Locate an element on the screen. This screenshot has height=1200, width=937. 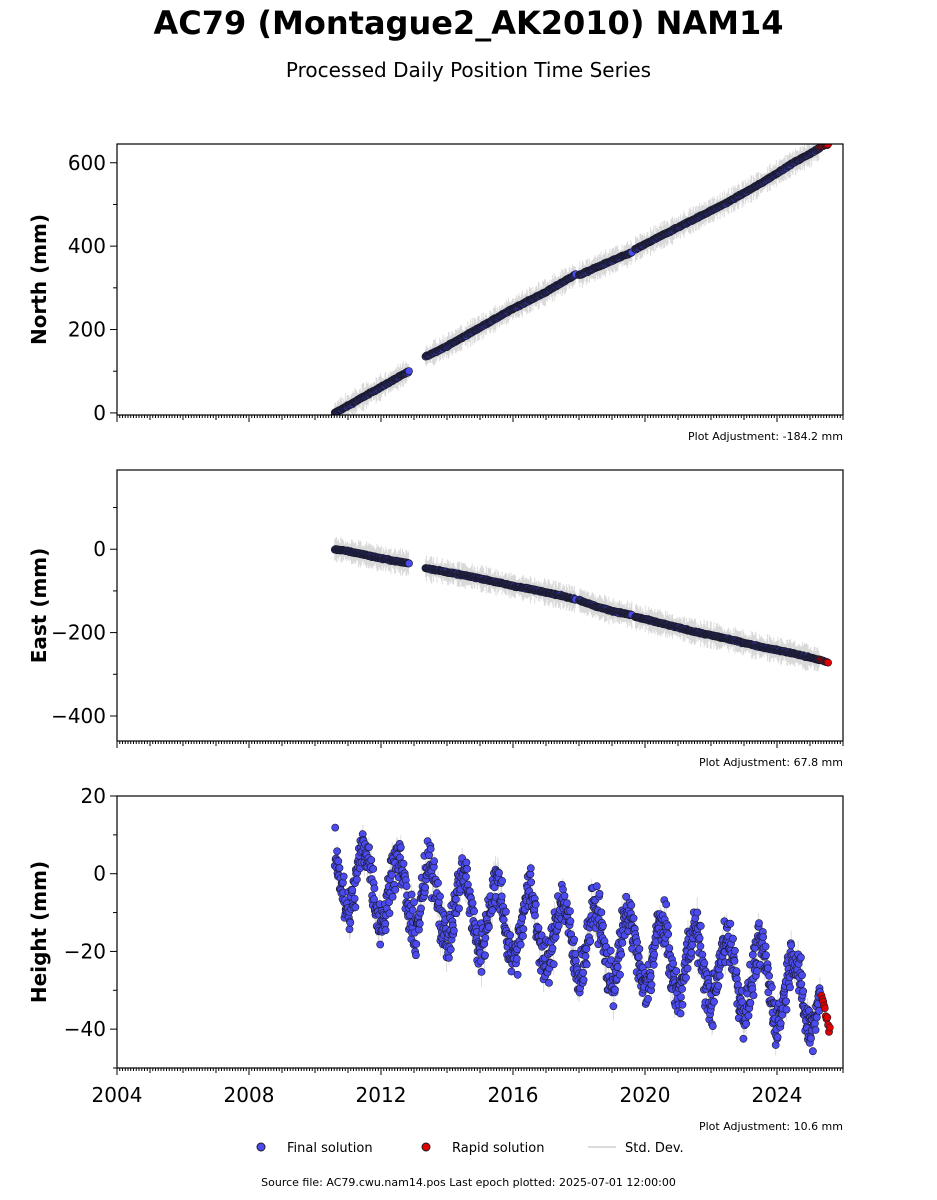
y-tick-label: 400 is located at coordinates (87, 246).